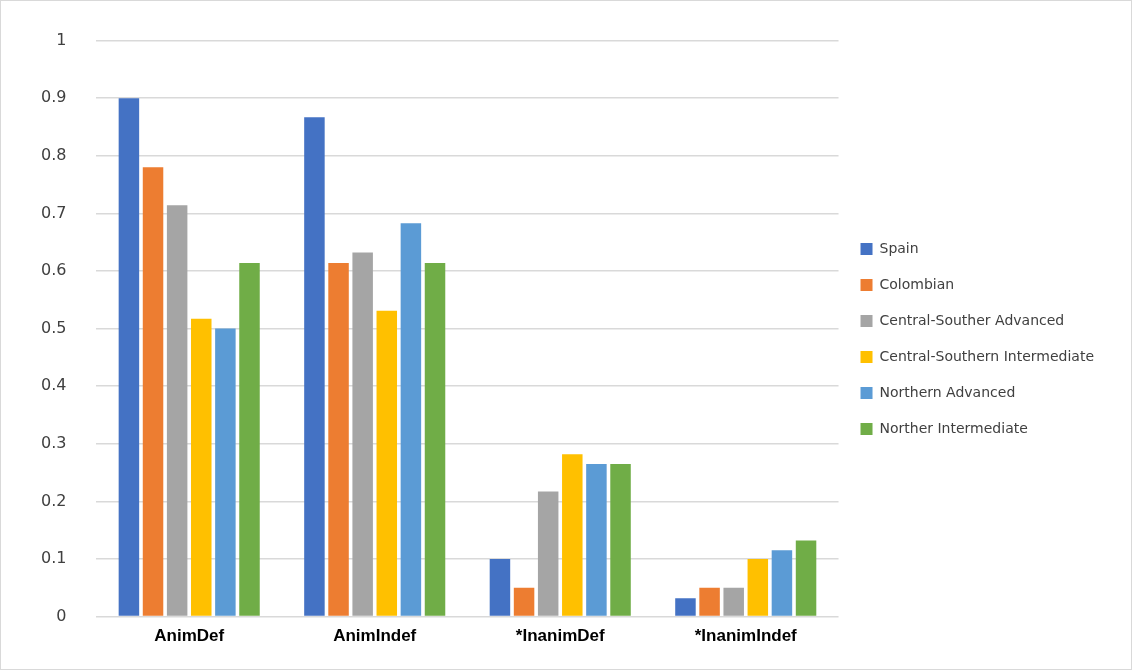  I want to click on legend-label: Colombian, so click(917, 283).